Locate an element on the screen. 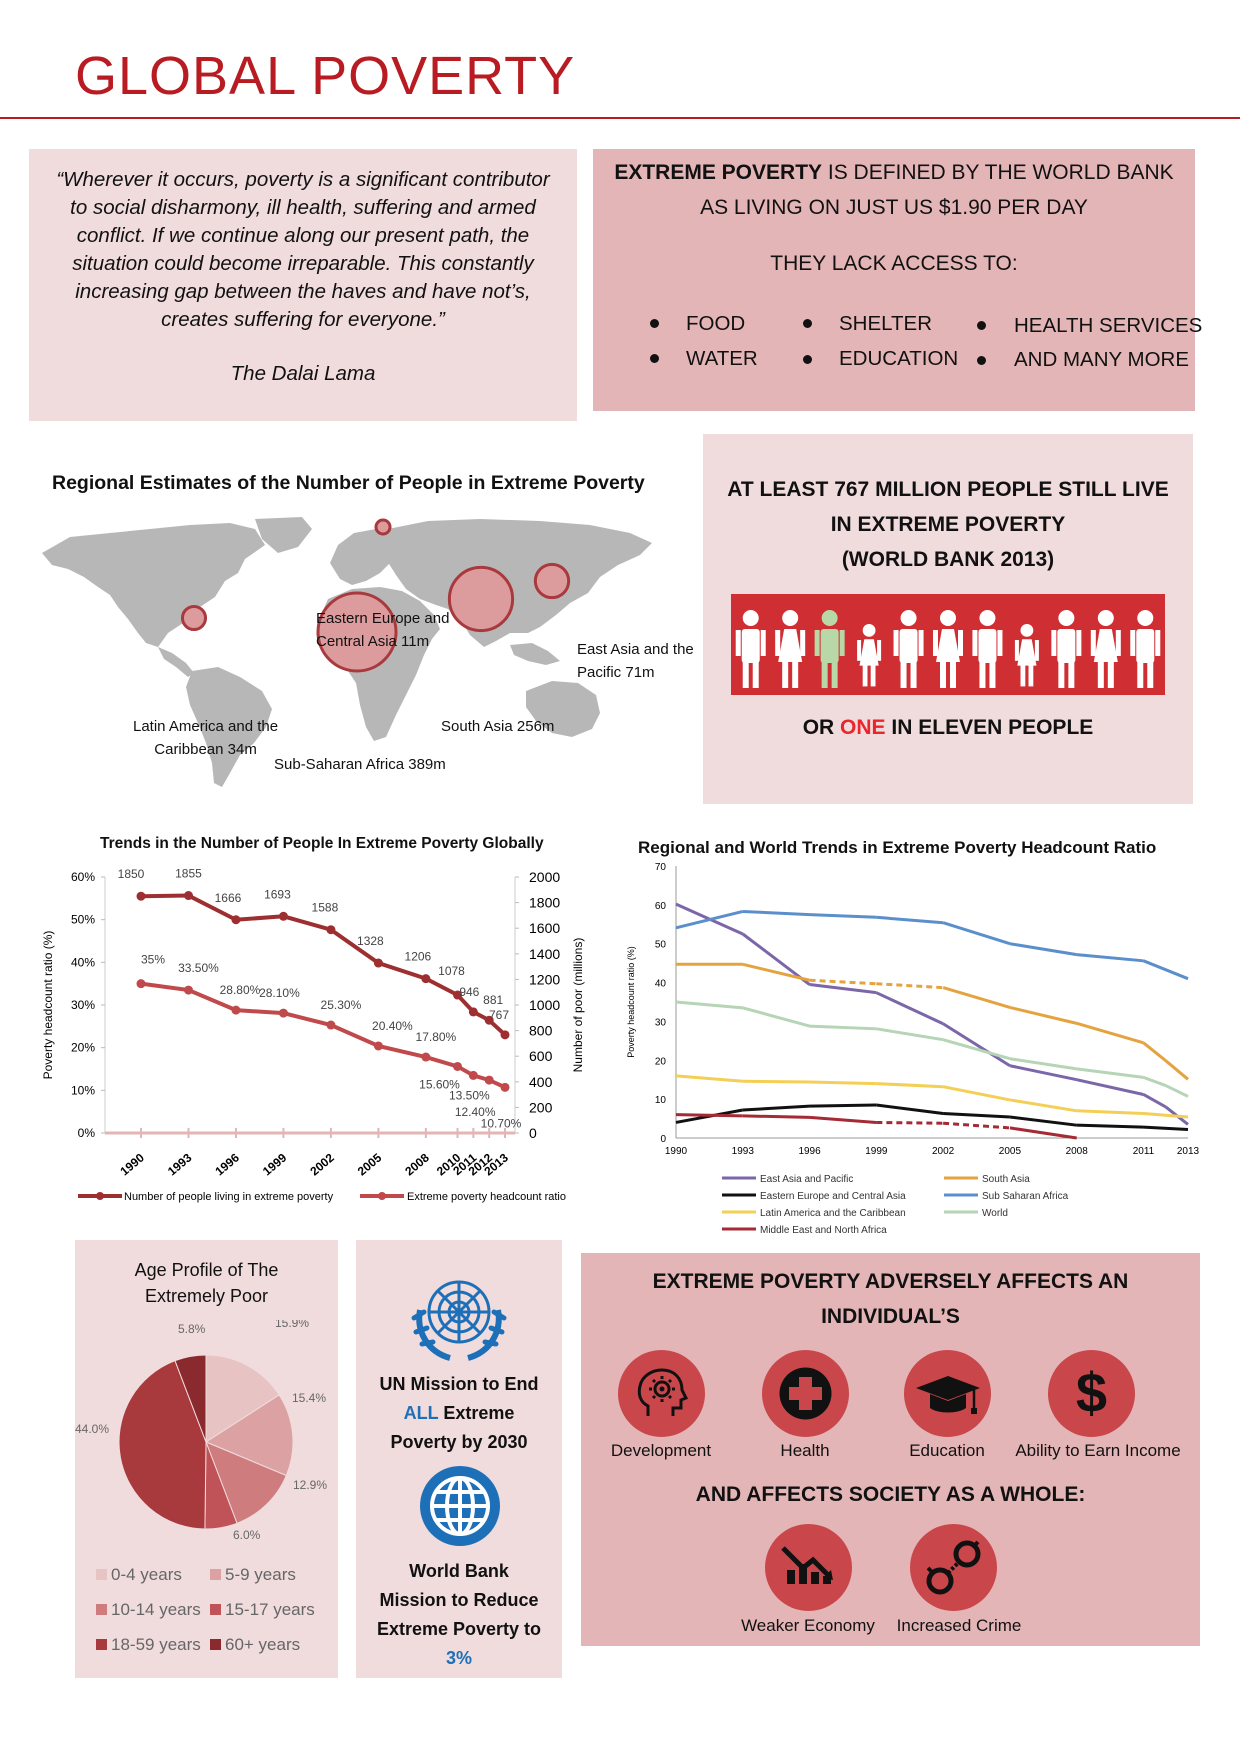  chart1-right-tick: 600 is located at coordinates (541, 1056).